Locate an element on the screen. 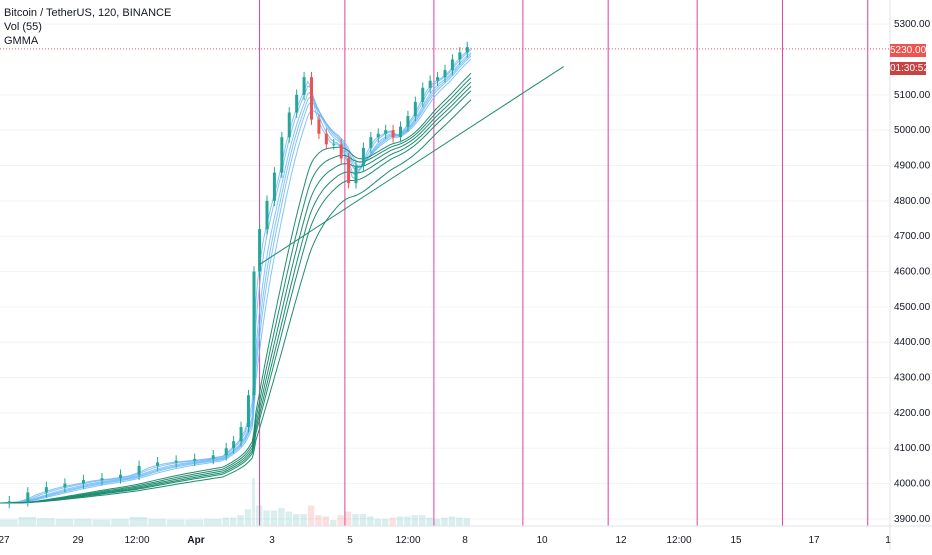  volume-indicator-label: Vol (55) is located at coordinates (23, 27).